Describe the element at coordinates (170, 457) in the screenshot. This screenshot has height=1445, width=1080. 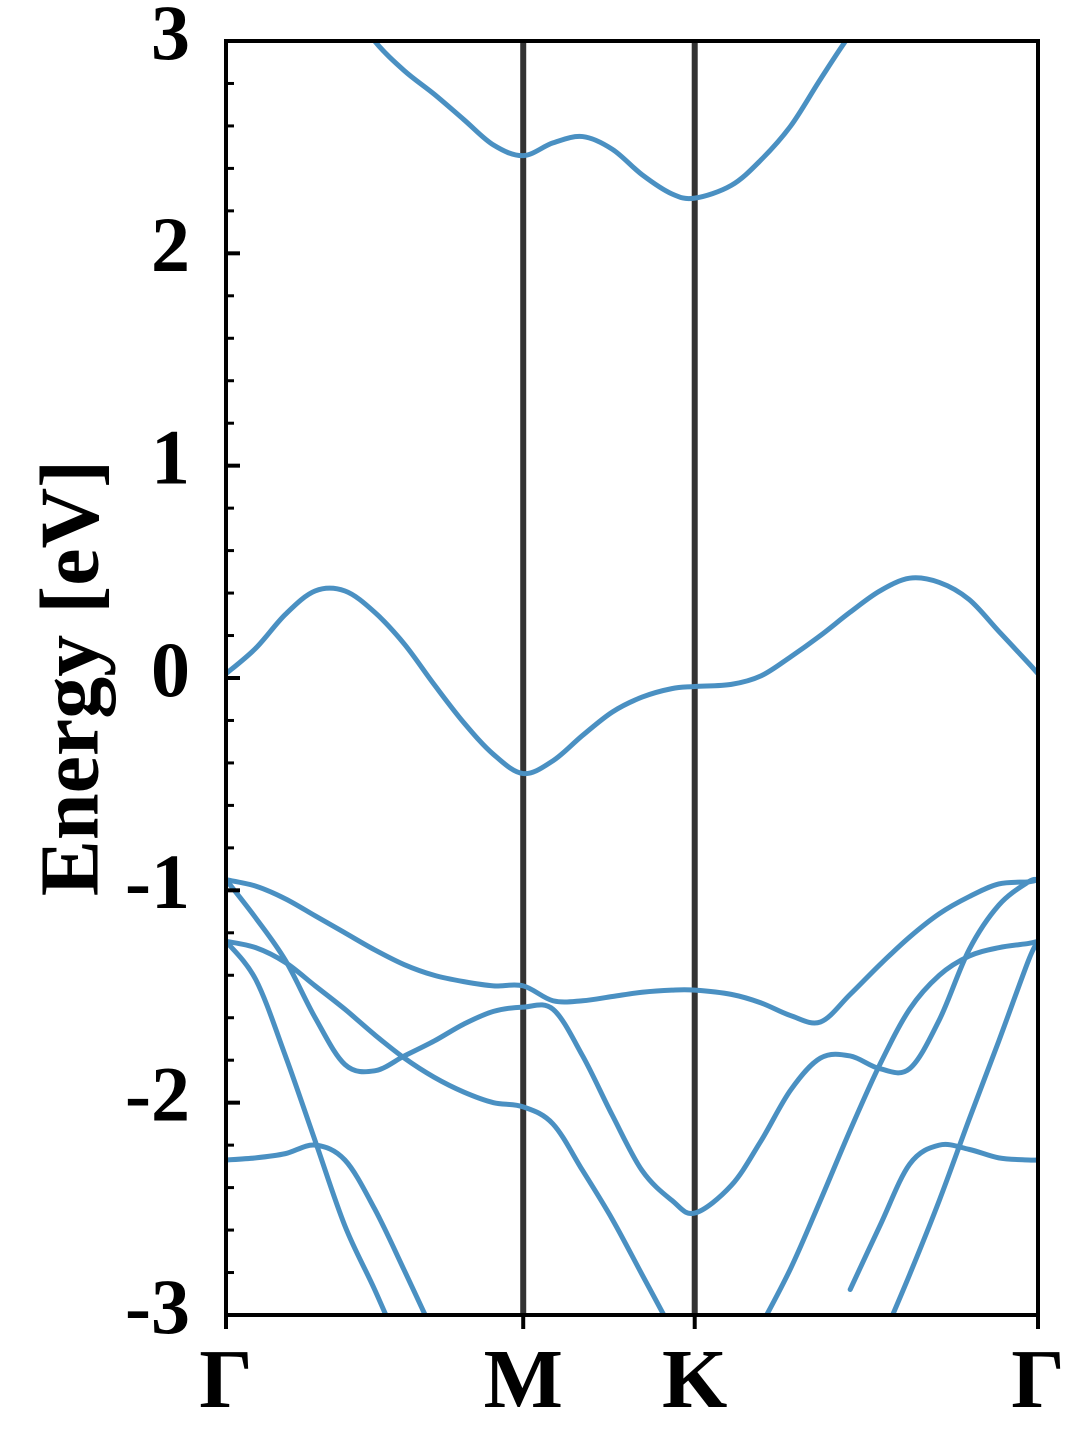
I see `y-tick-label: 1` at that location.